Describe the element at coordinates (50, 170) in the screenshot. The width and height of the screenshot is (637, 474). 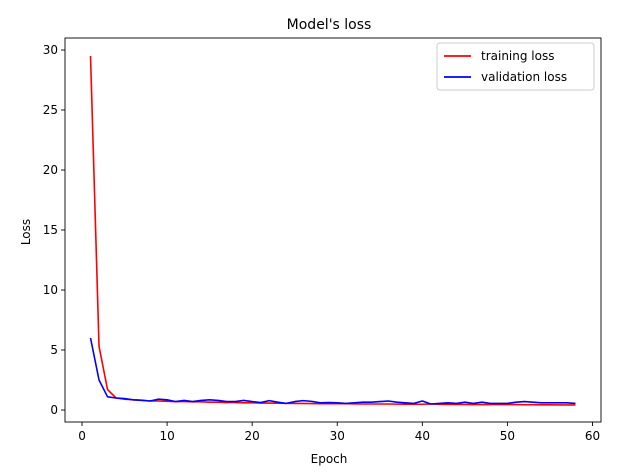
I see `y-tick-label: 20` at that location.